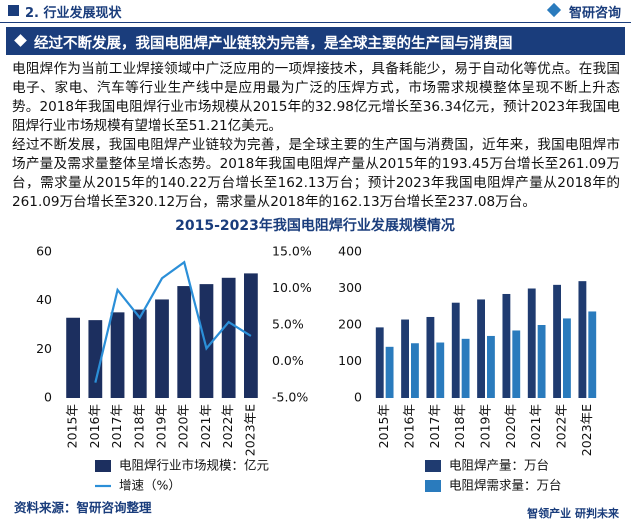 This screenshot has width=631, height=523. Describe the element at coordinates (350, 360) in the screenshot. I see `y-tick-label: 100` at that location.